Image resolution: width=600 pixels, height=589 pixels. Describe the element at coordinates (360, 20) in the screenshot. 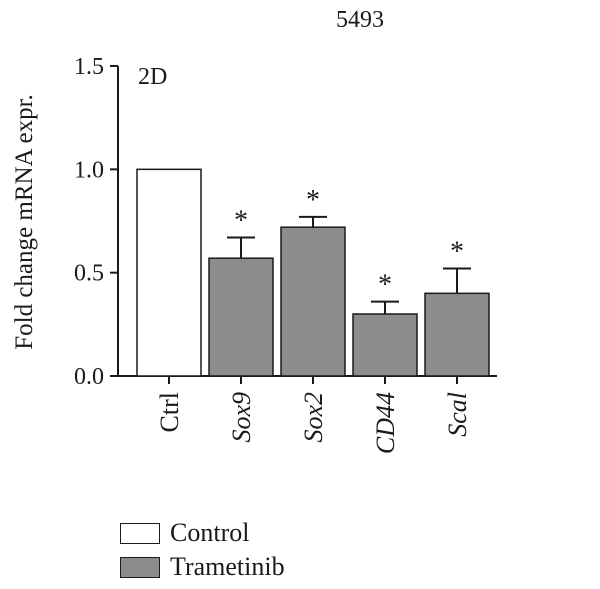

I see `chart-title: 5493` at that location.